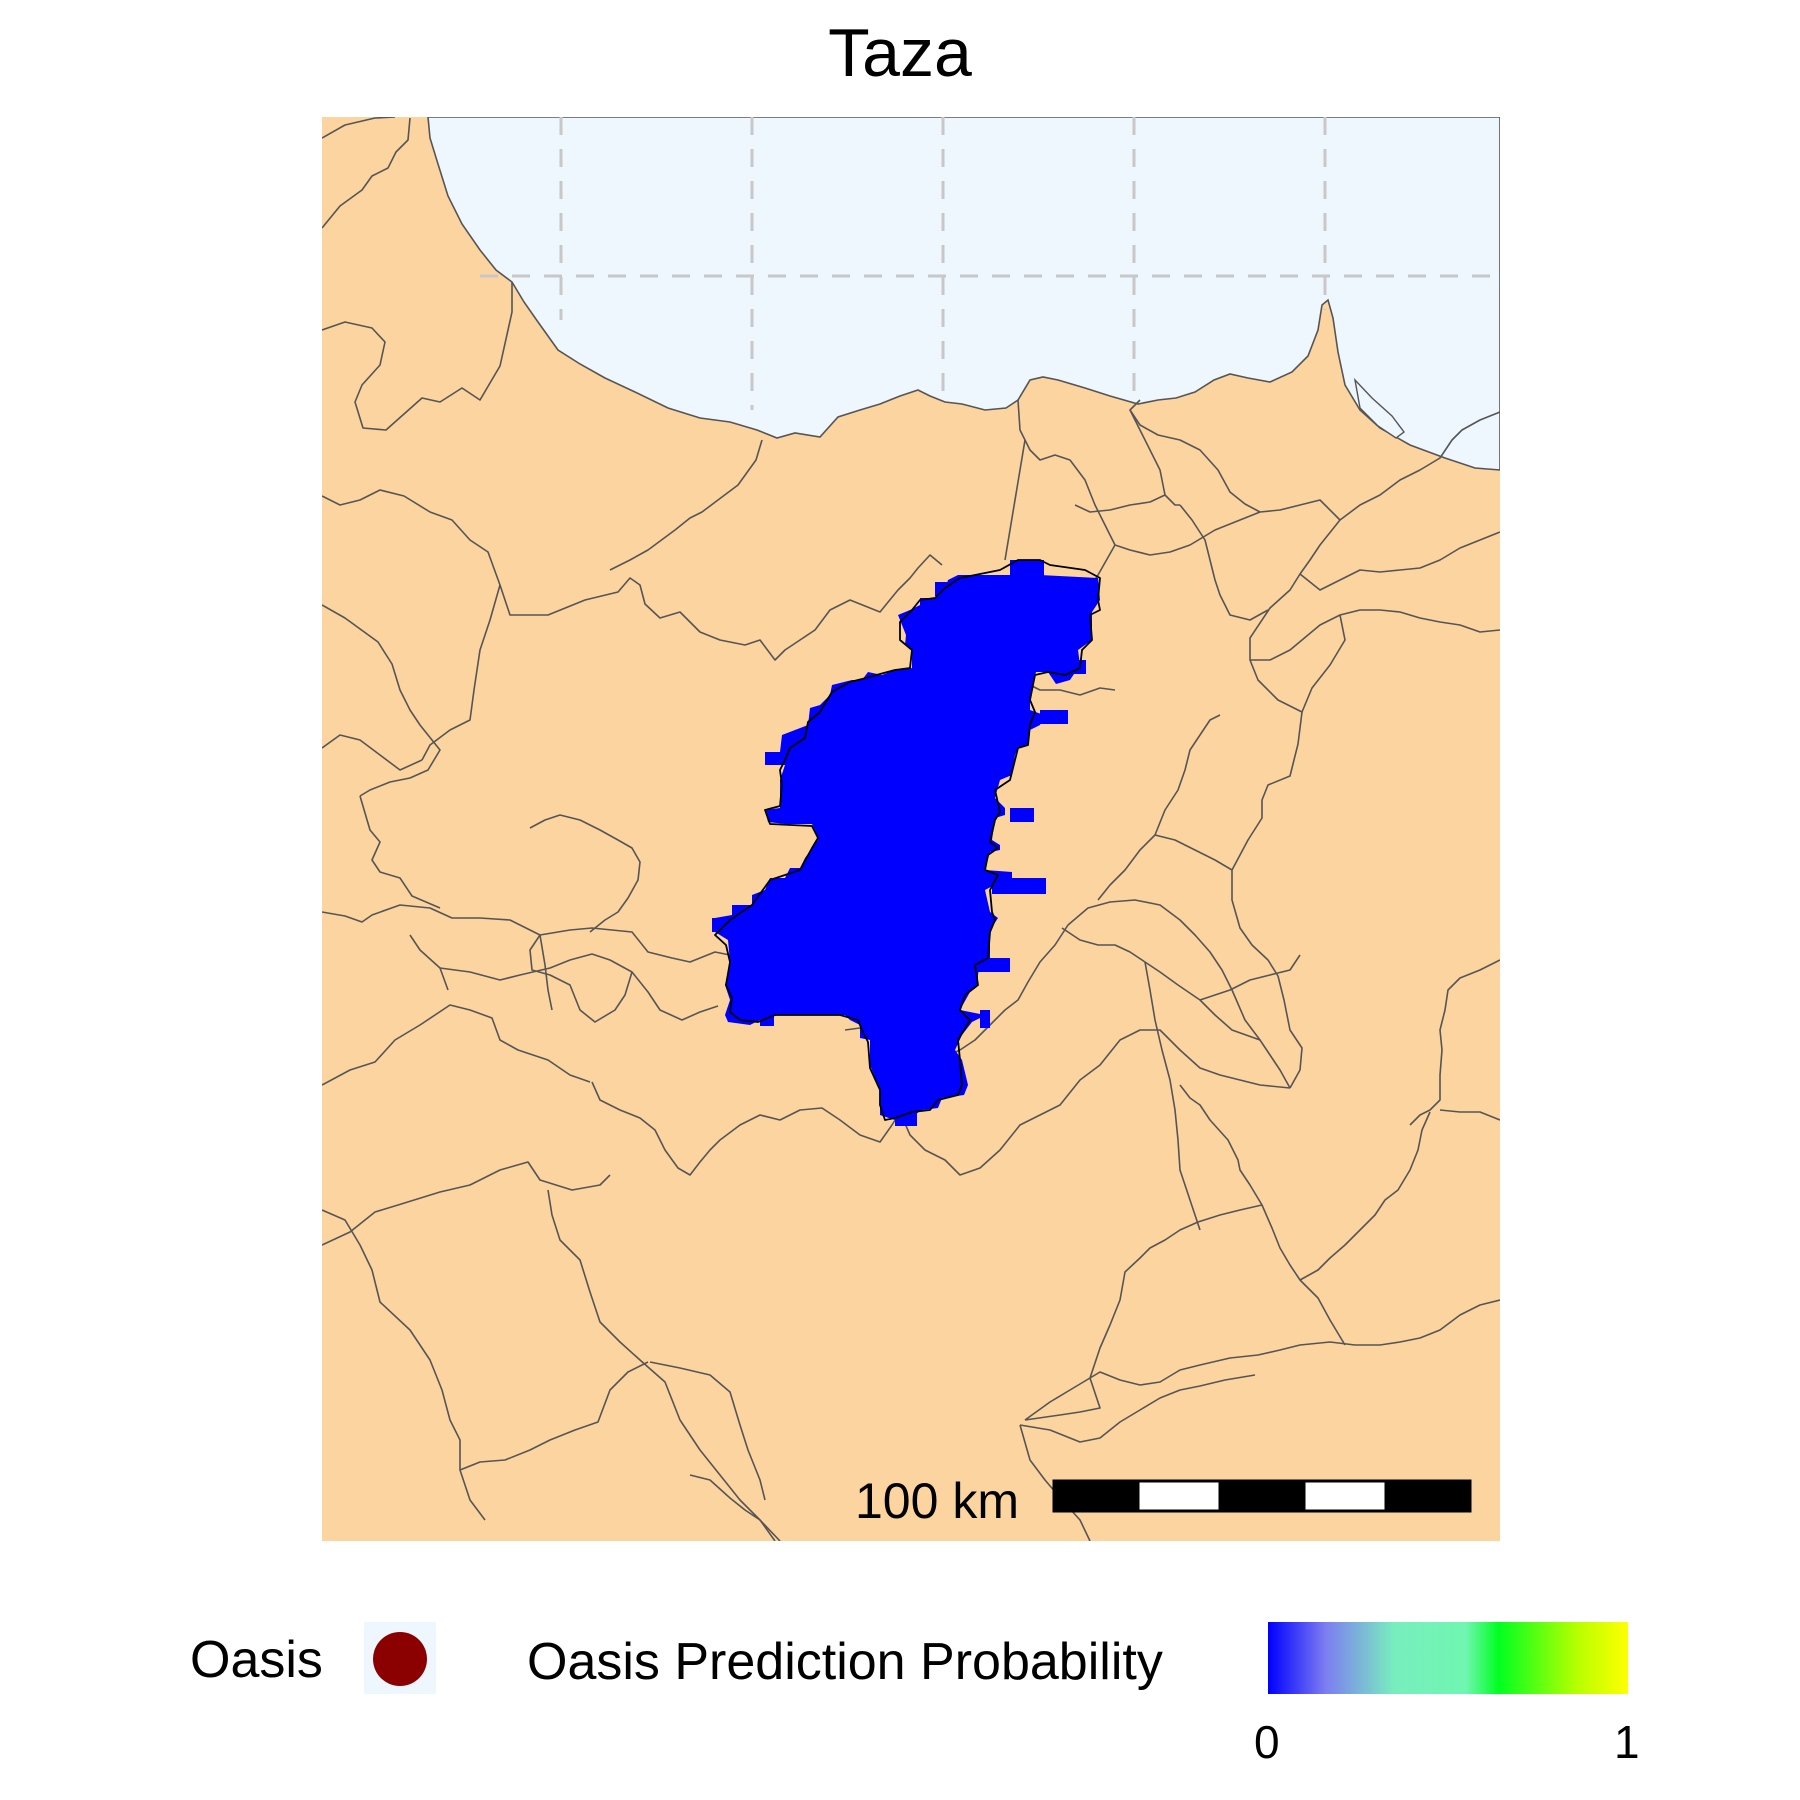 This screenshot has width=1800, height=1800. Describe the element at coordinates (1267, 1742) in the screenshot. I see `colorbar-tick-min: 0` at that location.